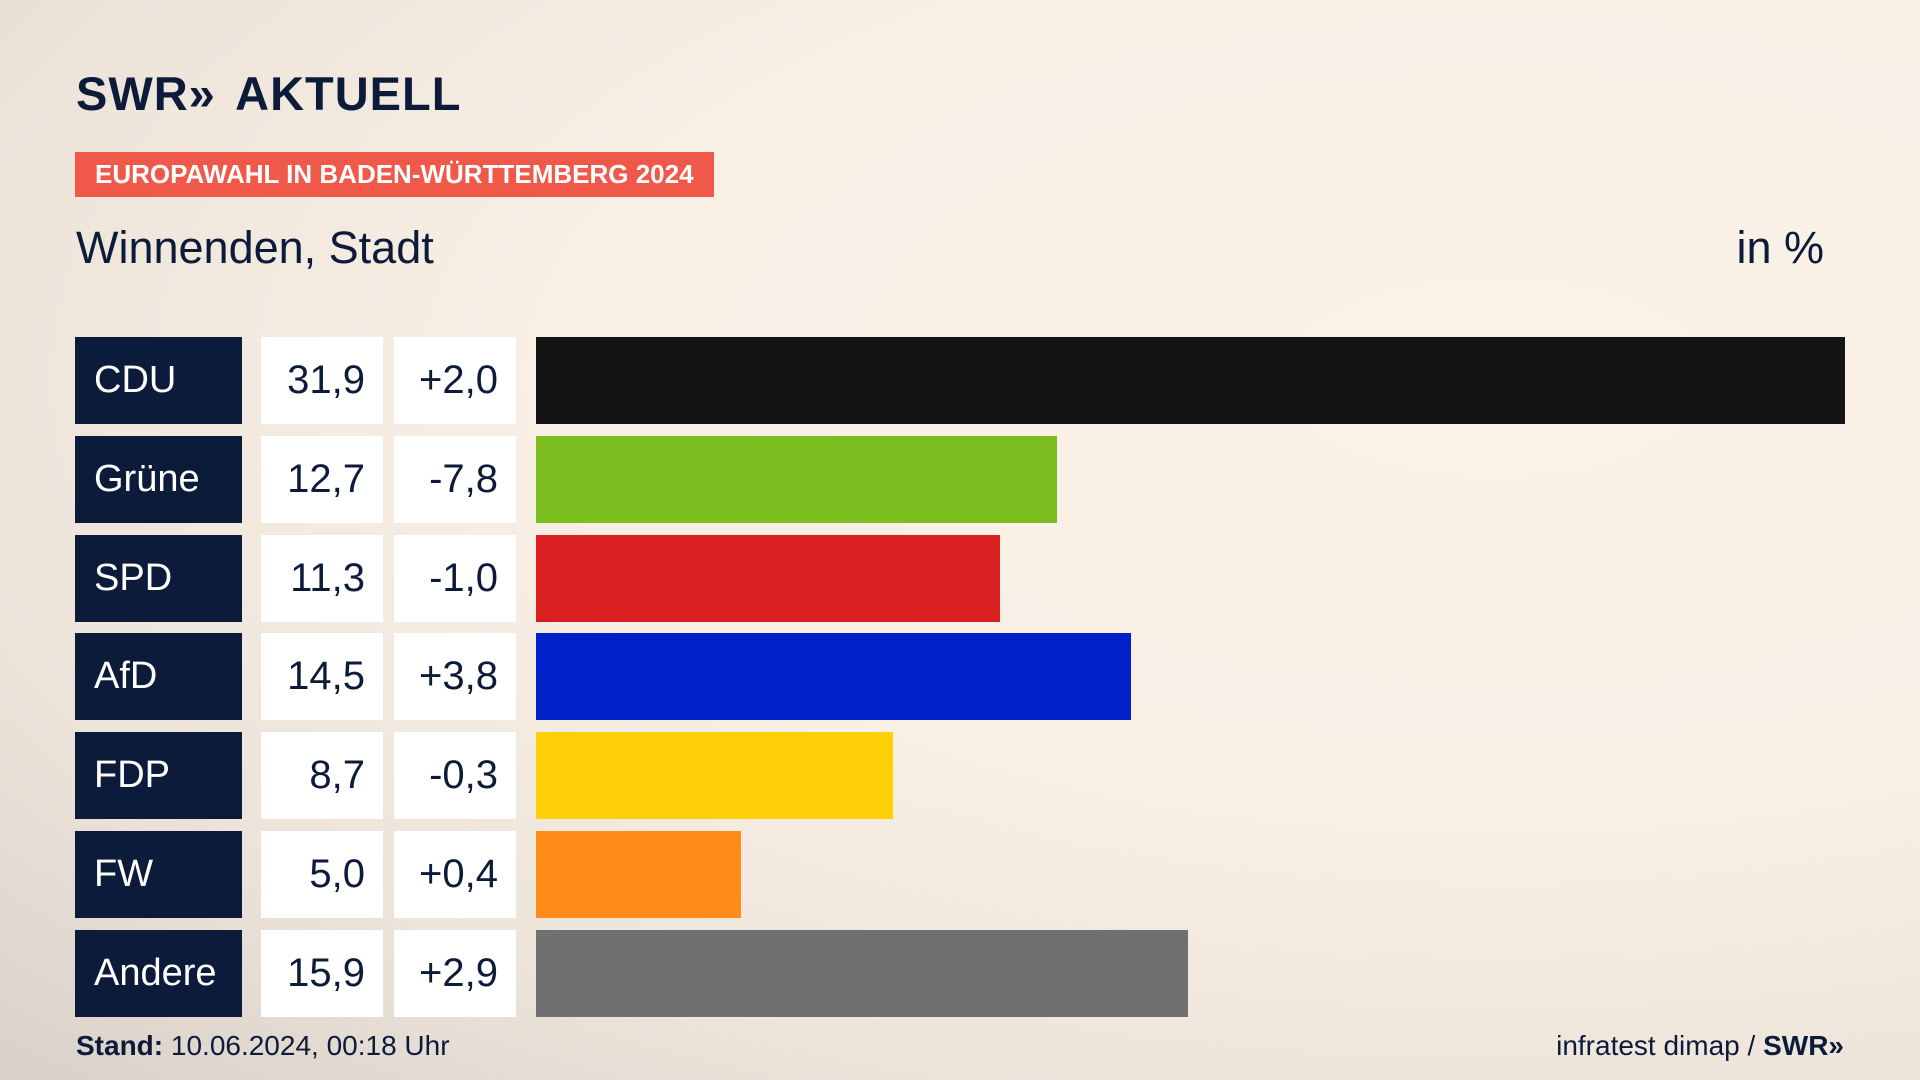 This screenshot has width=1920, height=1080. I want to click on party-label: Grüne, so click(158, 479).